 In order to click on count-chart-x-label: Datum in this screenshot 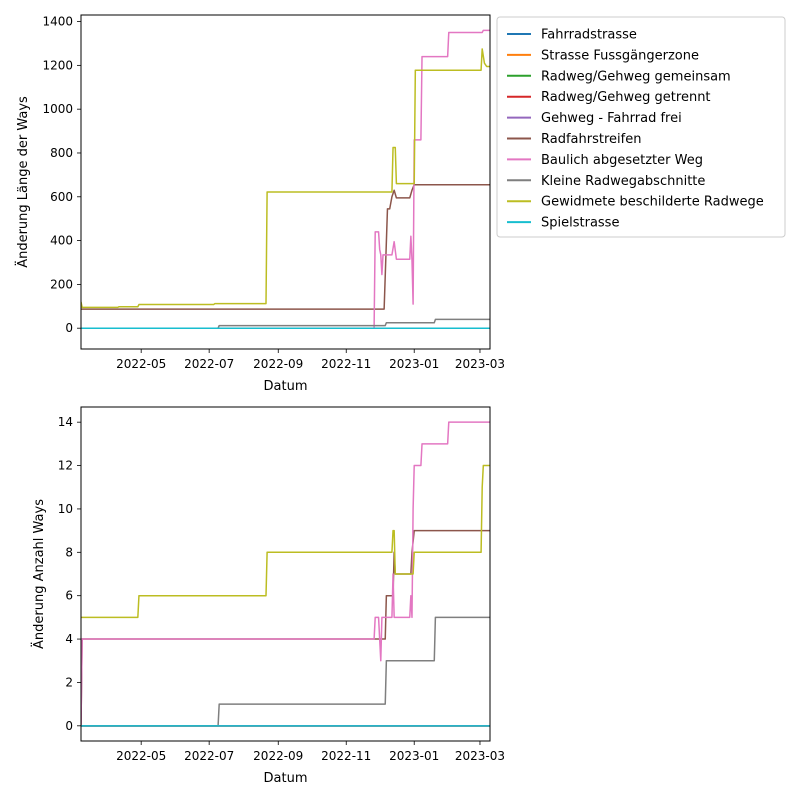, I will do `click(286, 778)`.